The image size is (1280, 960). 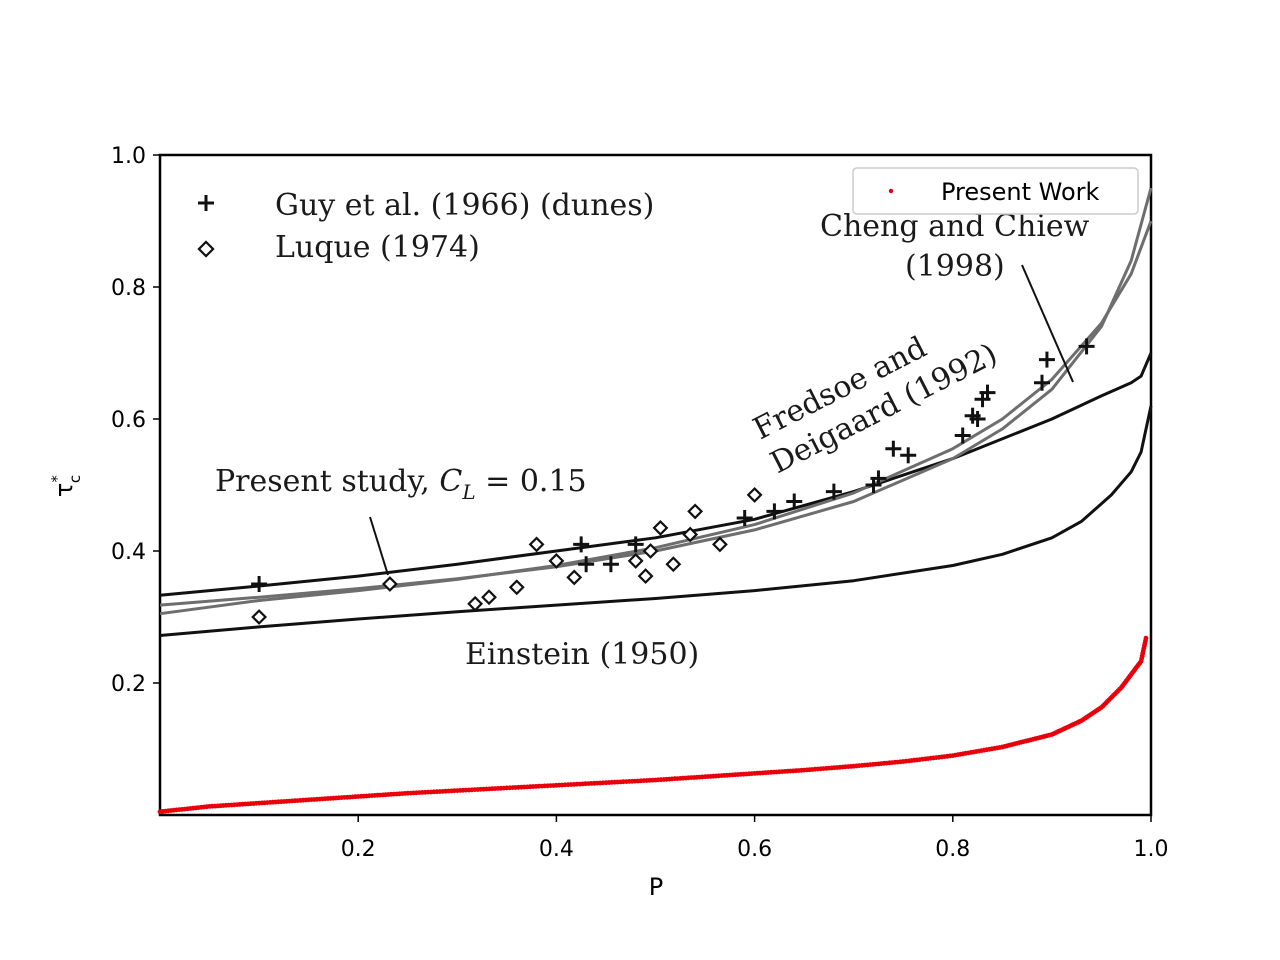 What do you see at coordinates (128, 288) in the screenshot?
I see `y-tick-label: 0.8` at bounding box center [128, 288].